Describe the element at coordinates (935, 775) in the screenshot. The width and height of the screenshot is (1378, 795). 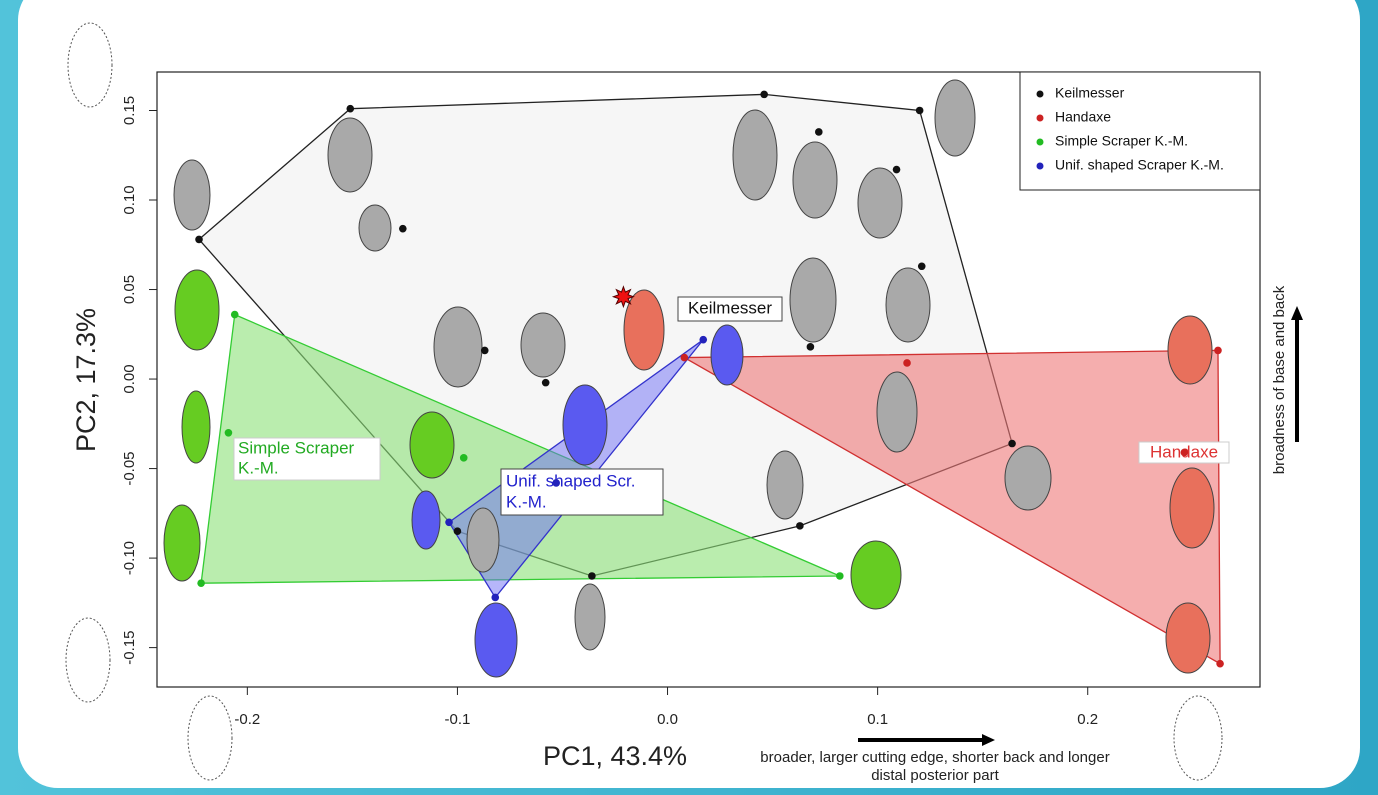
I see `x-note: distal posterior part` at that location.